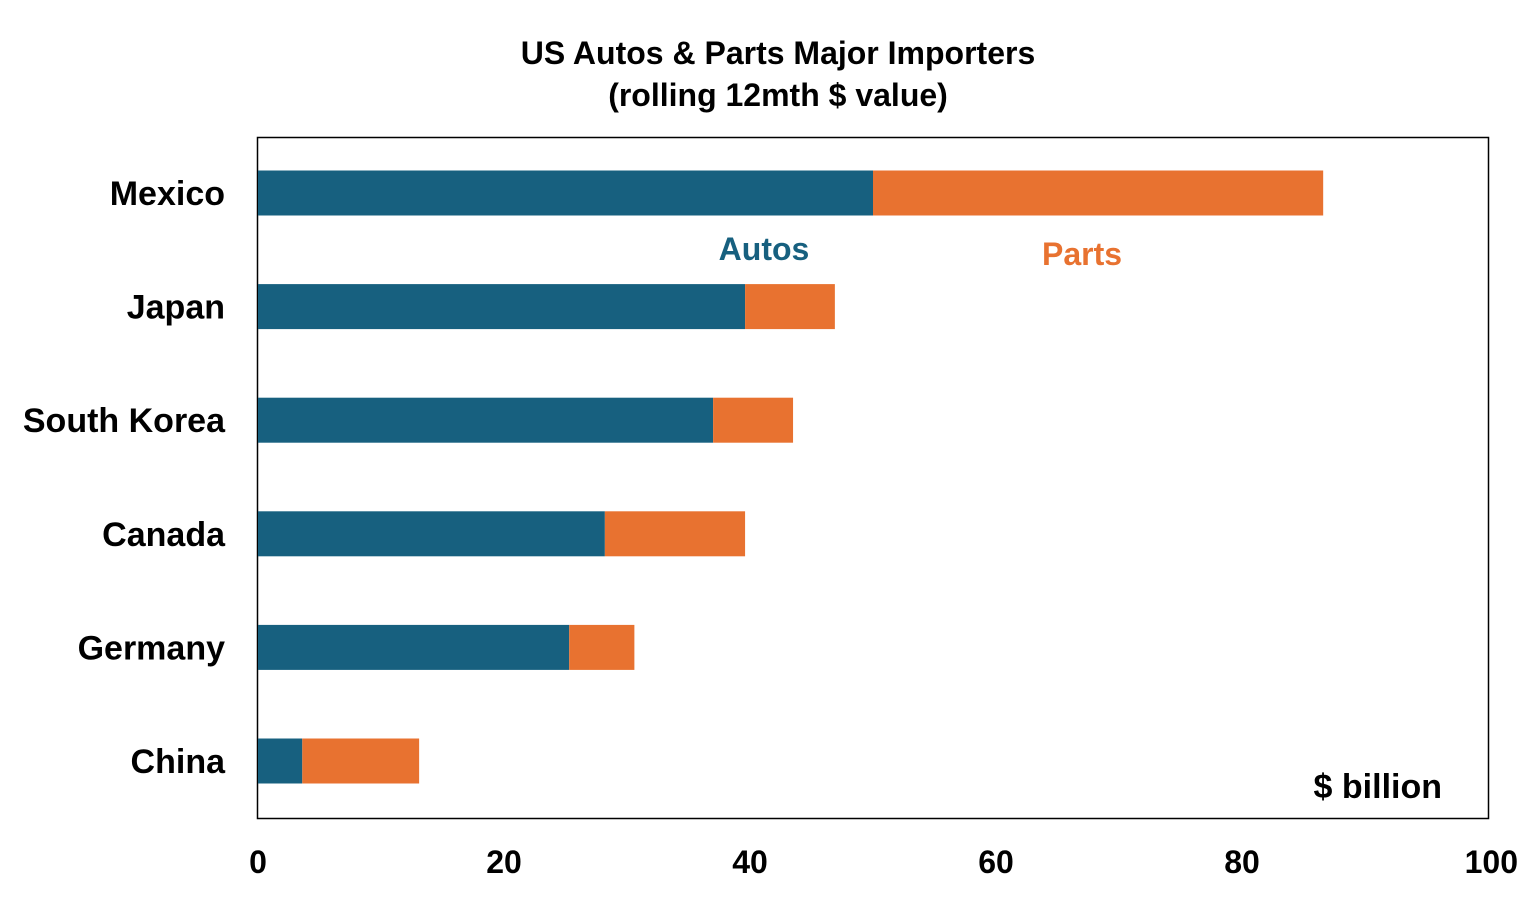  Describe the element at coordinates (753, 420) in the screenshot. I see `bar-parts-south-korea` at that location.